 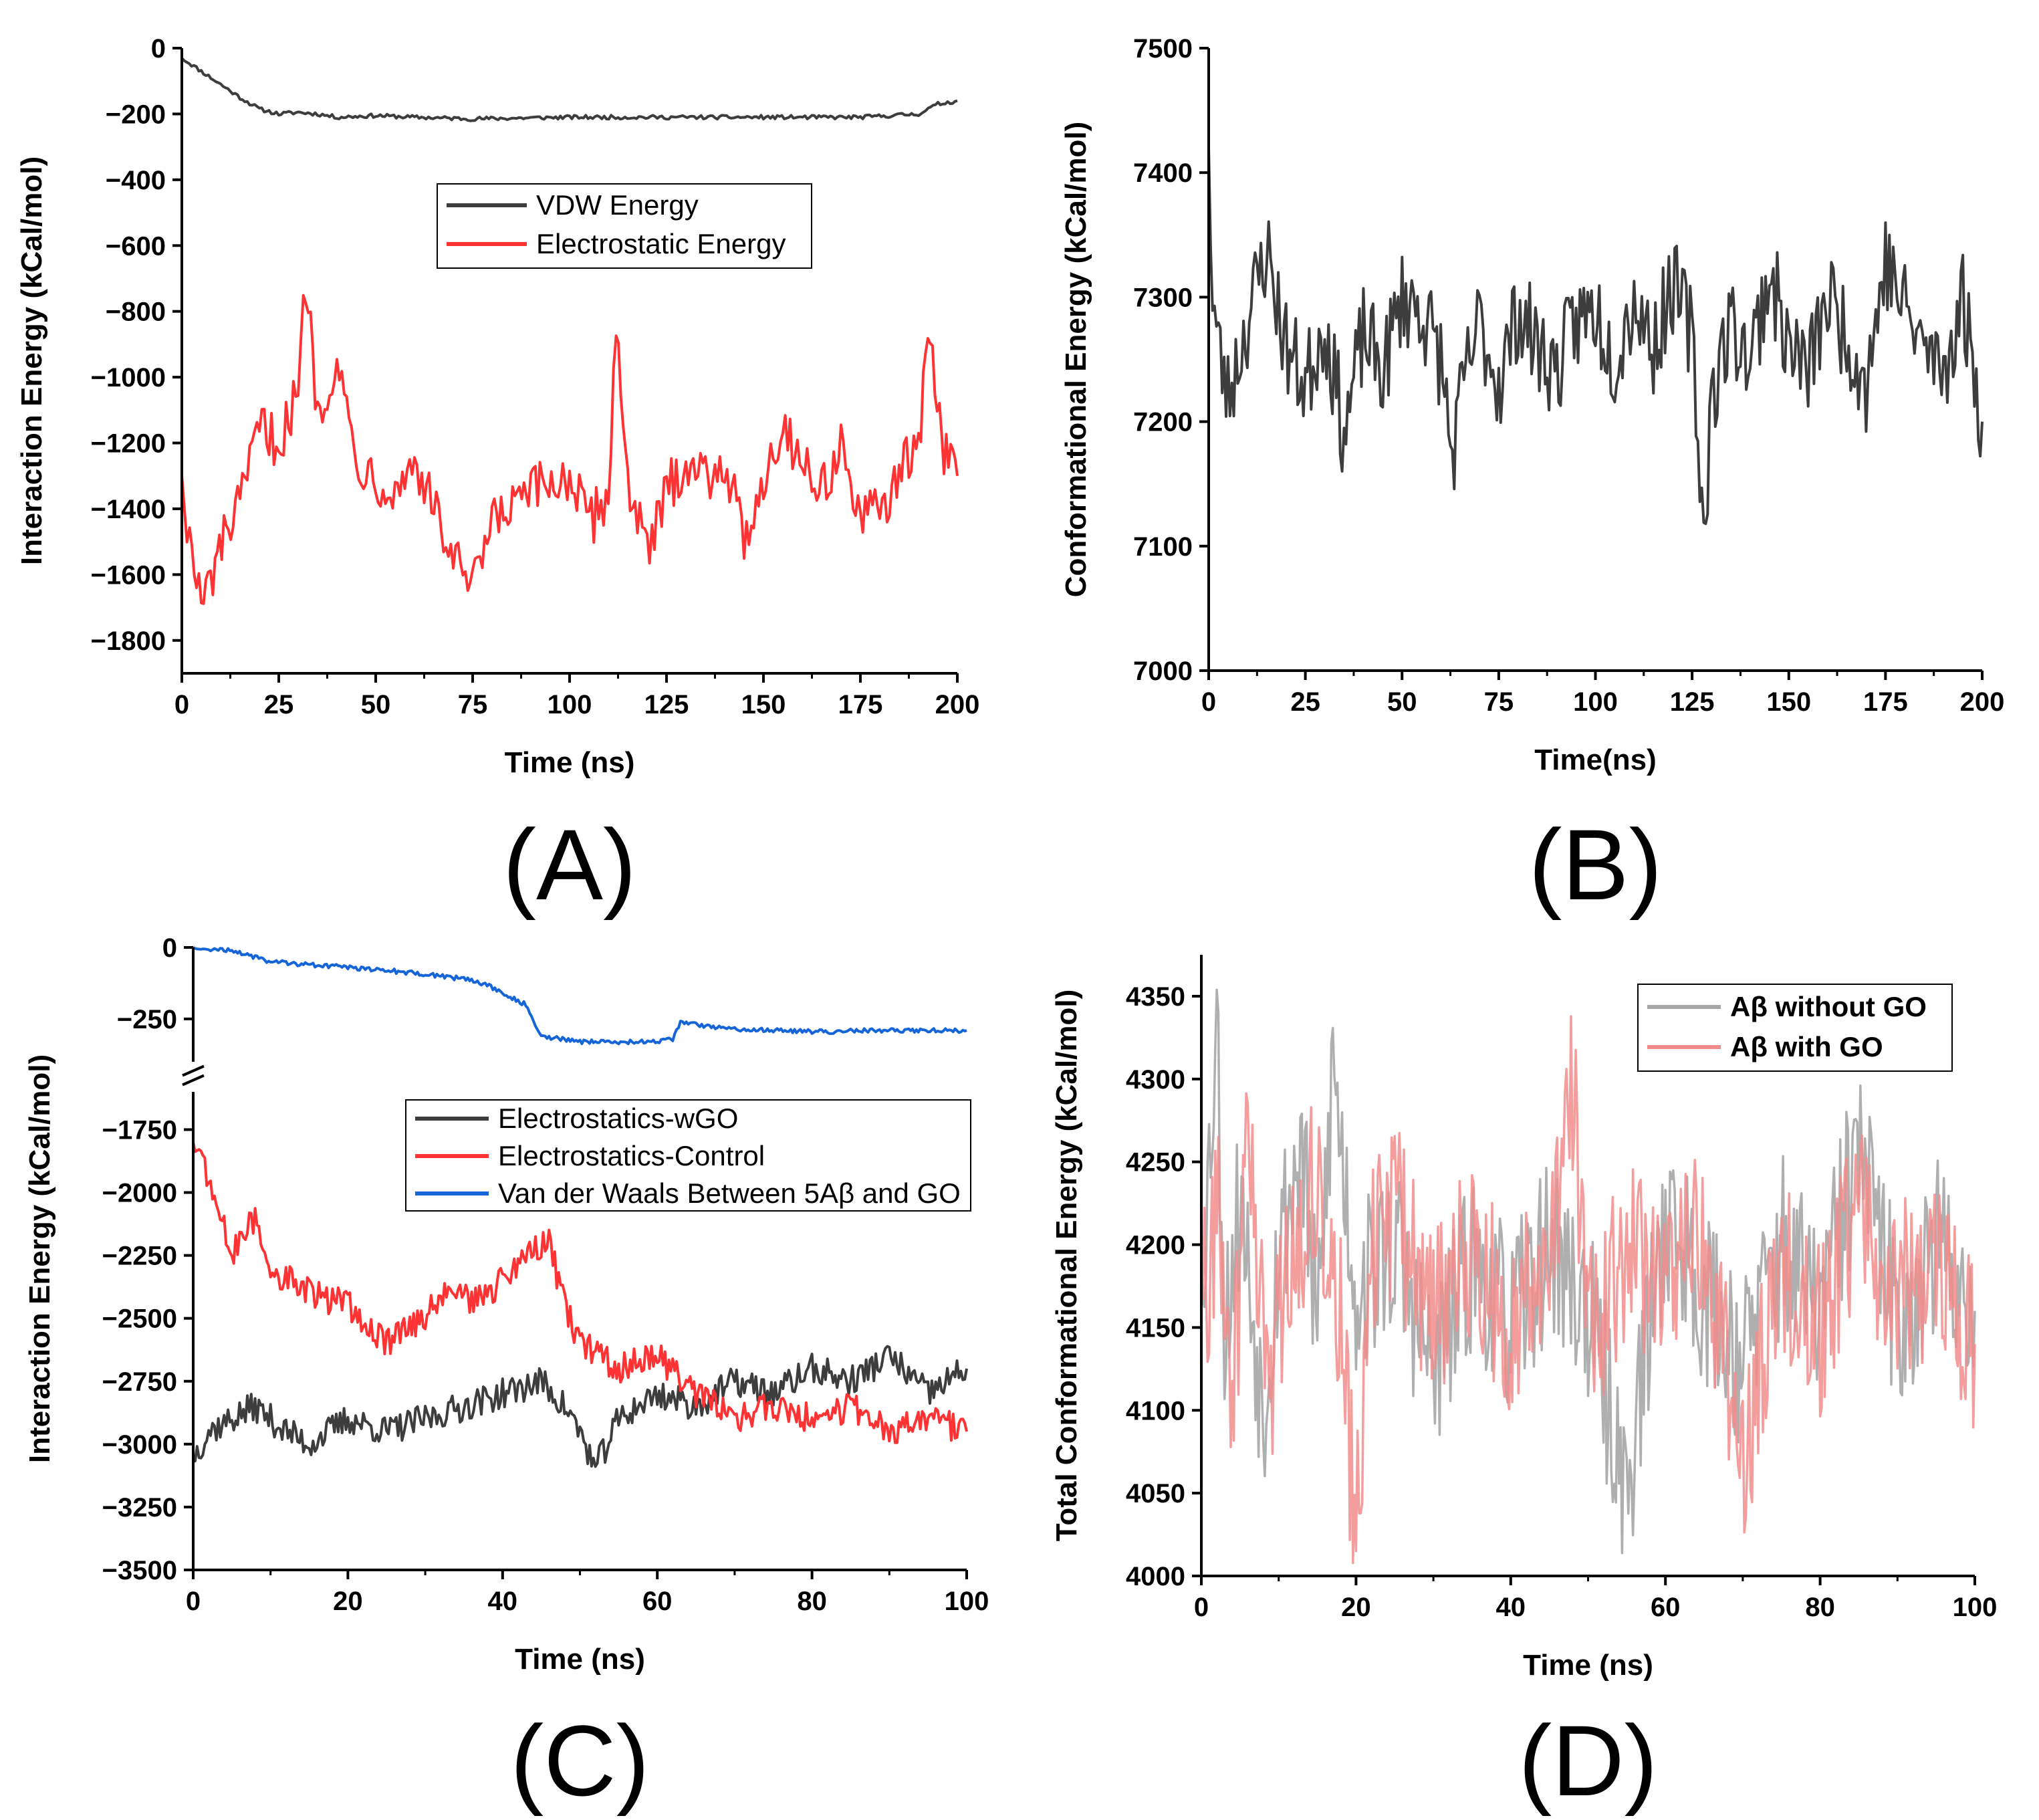 I want to click on series-line-a-without-go, so click(x=1588, y=1271).